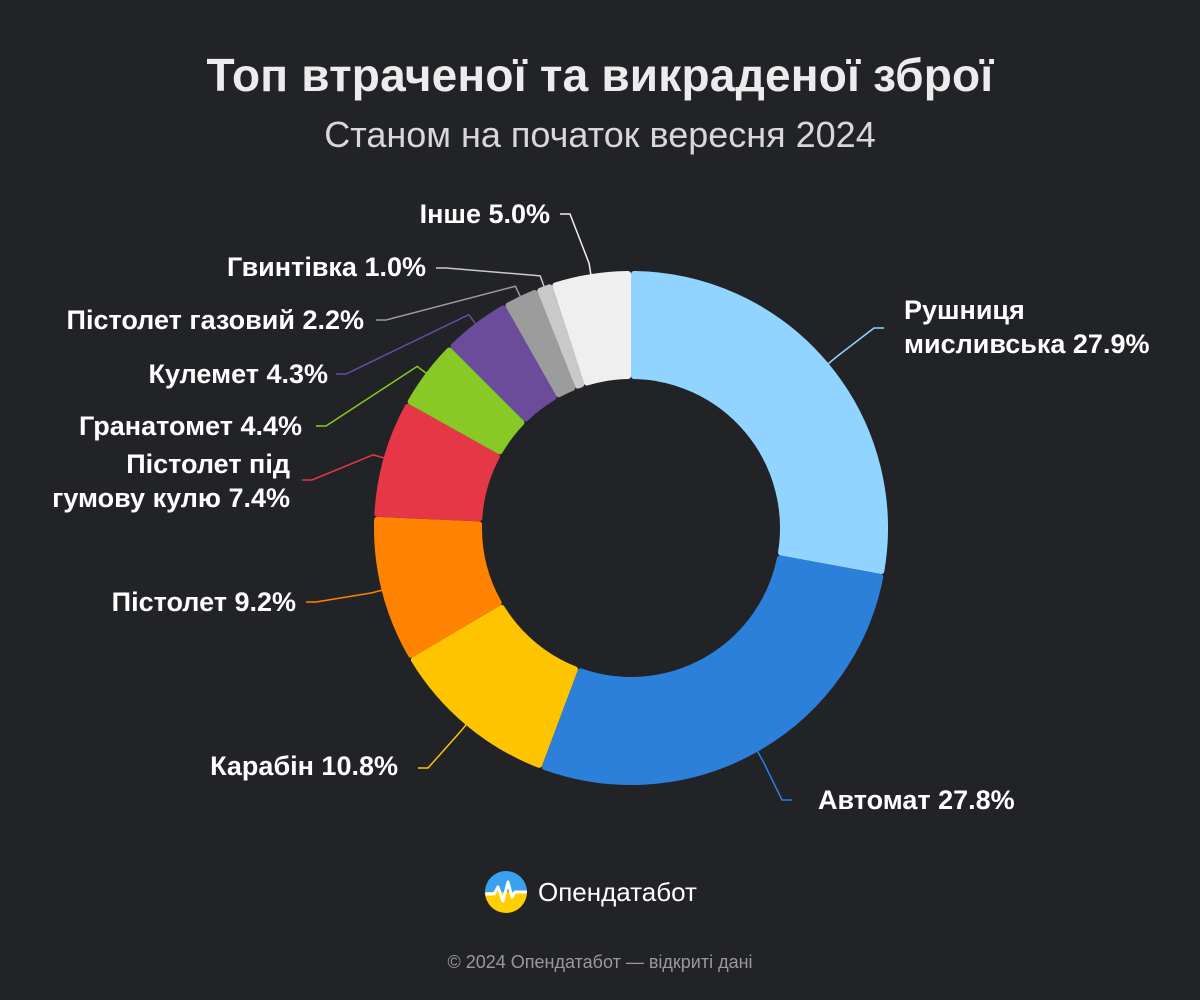 The width and height of the screenshot is (1200, 1000). I want to click on slice-label: Пістолет 9.2%, so click(204, 602).